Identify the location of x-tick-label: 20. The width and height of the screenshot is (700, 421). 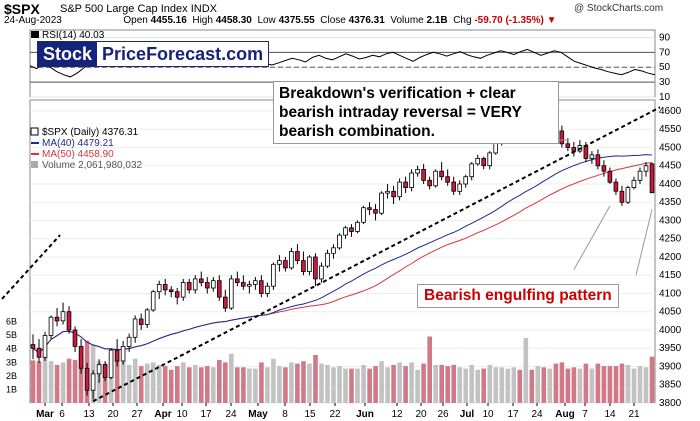
(421, 414).